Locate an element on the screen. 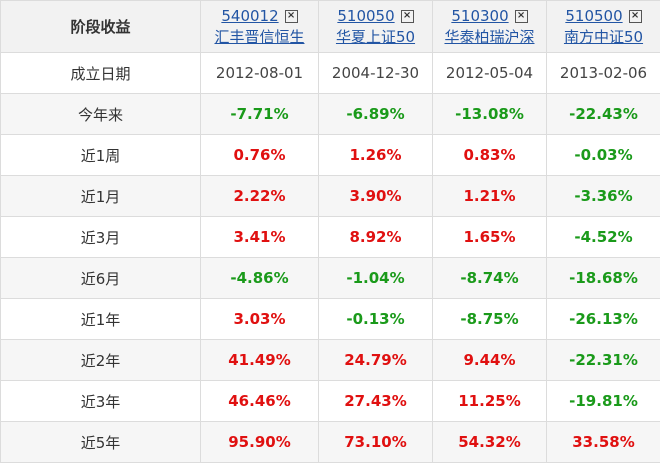  fund-code-link: 510500 is located at coordinates (594, 16).